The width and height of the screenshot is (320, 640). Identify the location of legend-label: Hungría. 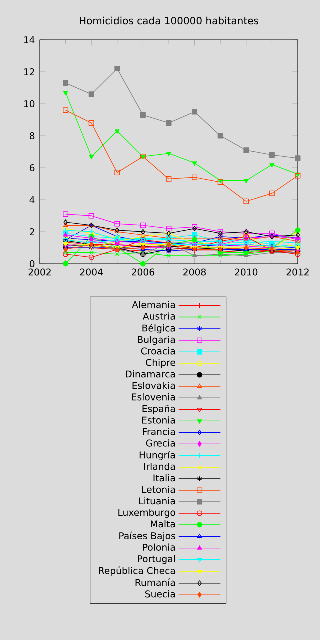
(158, 456).